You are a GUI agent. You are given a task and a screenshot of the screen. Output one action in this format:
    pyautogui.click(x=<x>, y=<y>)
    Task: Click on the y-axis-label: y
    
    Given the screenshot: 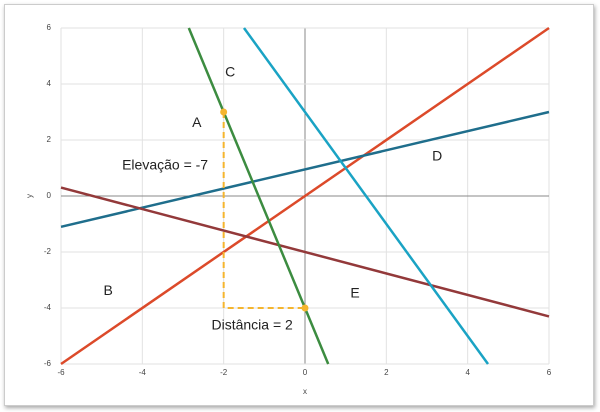 What is the action you would take?
    pyautogui.click(x=29, y=196)
    